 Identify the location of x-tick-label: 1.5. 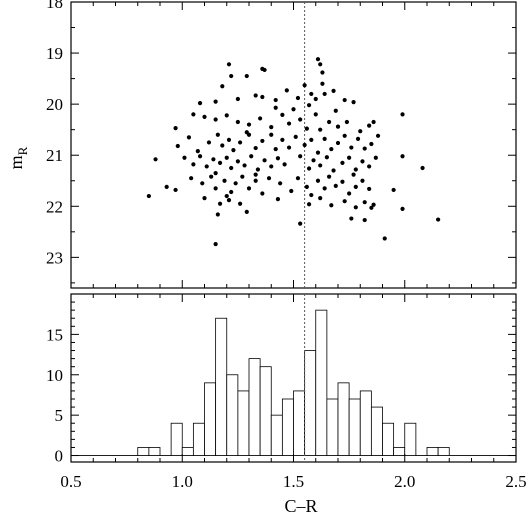
(293, 481).